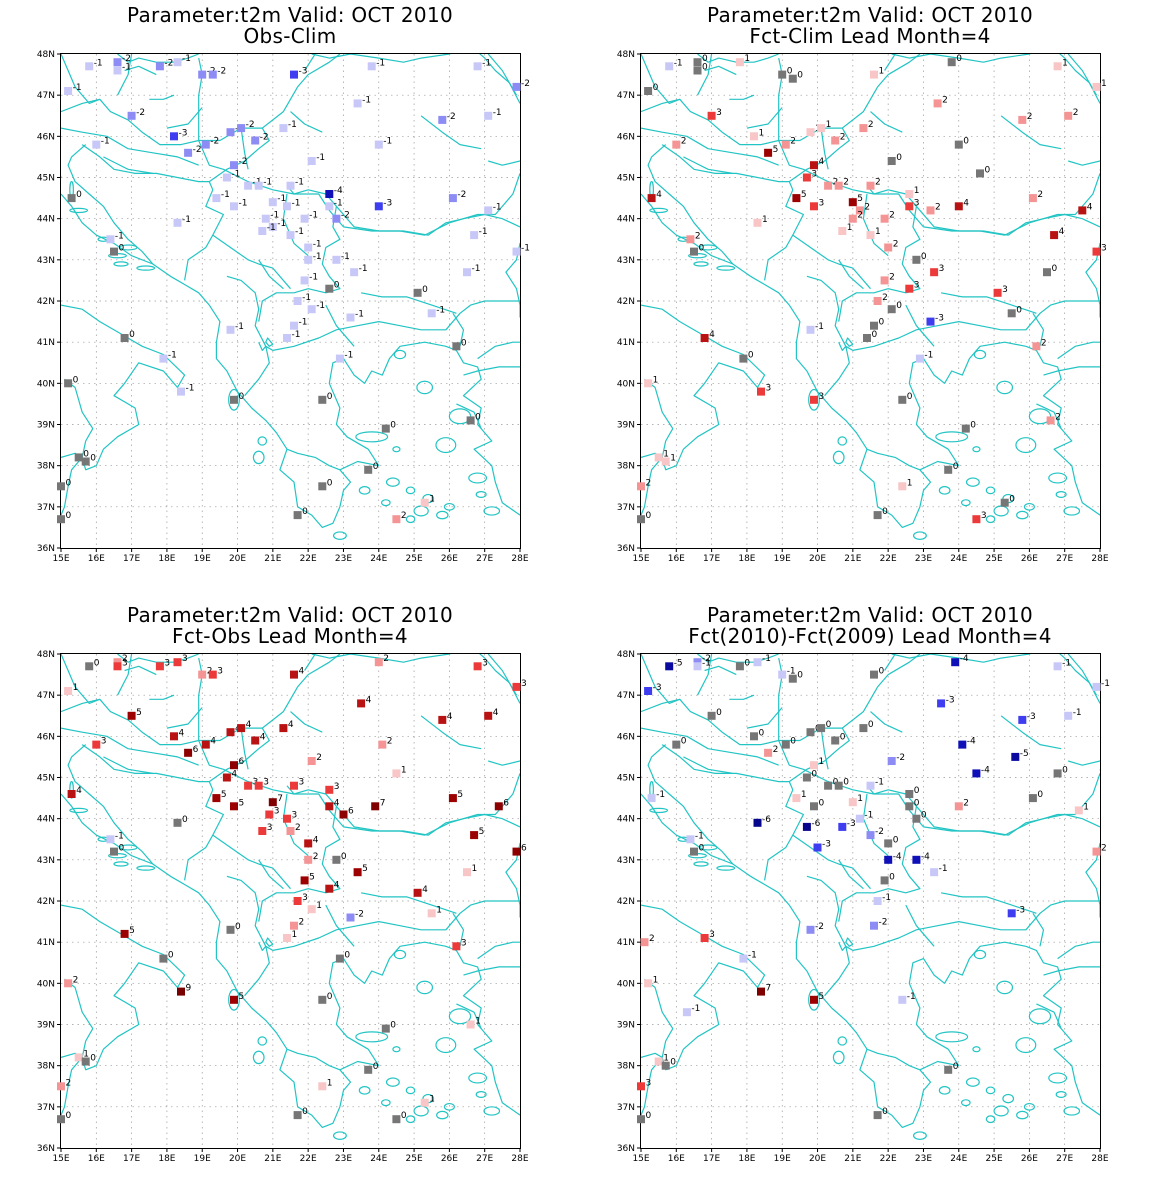  What do you see at coordinates (46, 1026) in the screenshot?
I see `lat-tick-label: 39N` at bounding box center [46, 1026].